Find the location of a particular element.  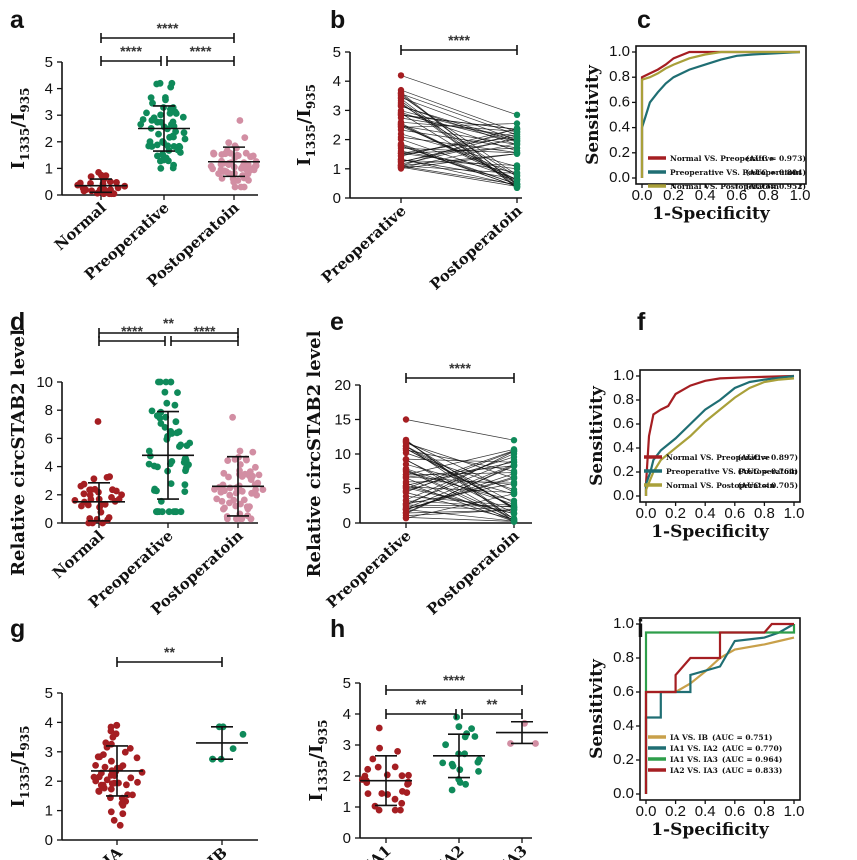

panel-label: h is located at coordinates (337, 629).